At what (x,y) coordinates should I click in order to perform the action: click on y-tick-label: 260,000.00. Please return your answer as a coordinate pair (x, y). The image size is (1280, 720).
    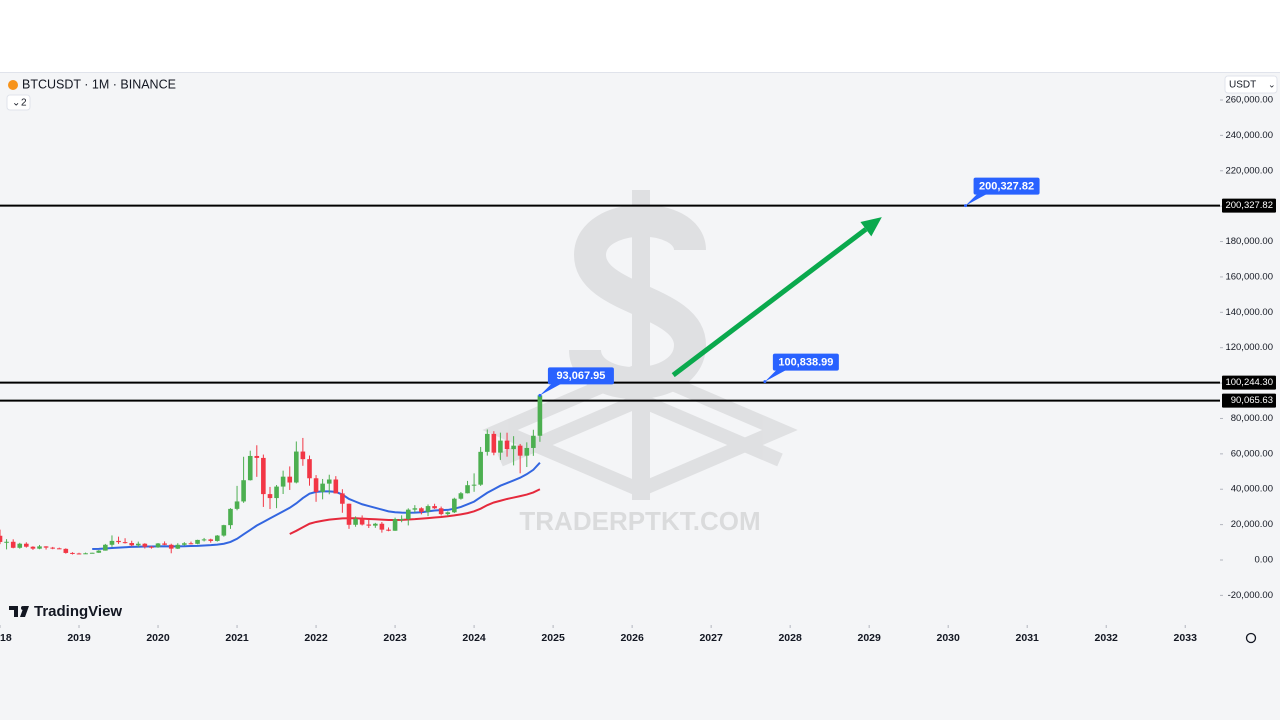
    Looking at the image, I should click on (1249, 100).